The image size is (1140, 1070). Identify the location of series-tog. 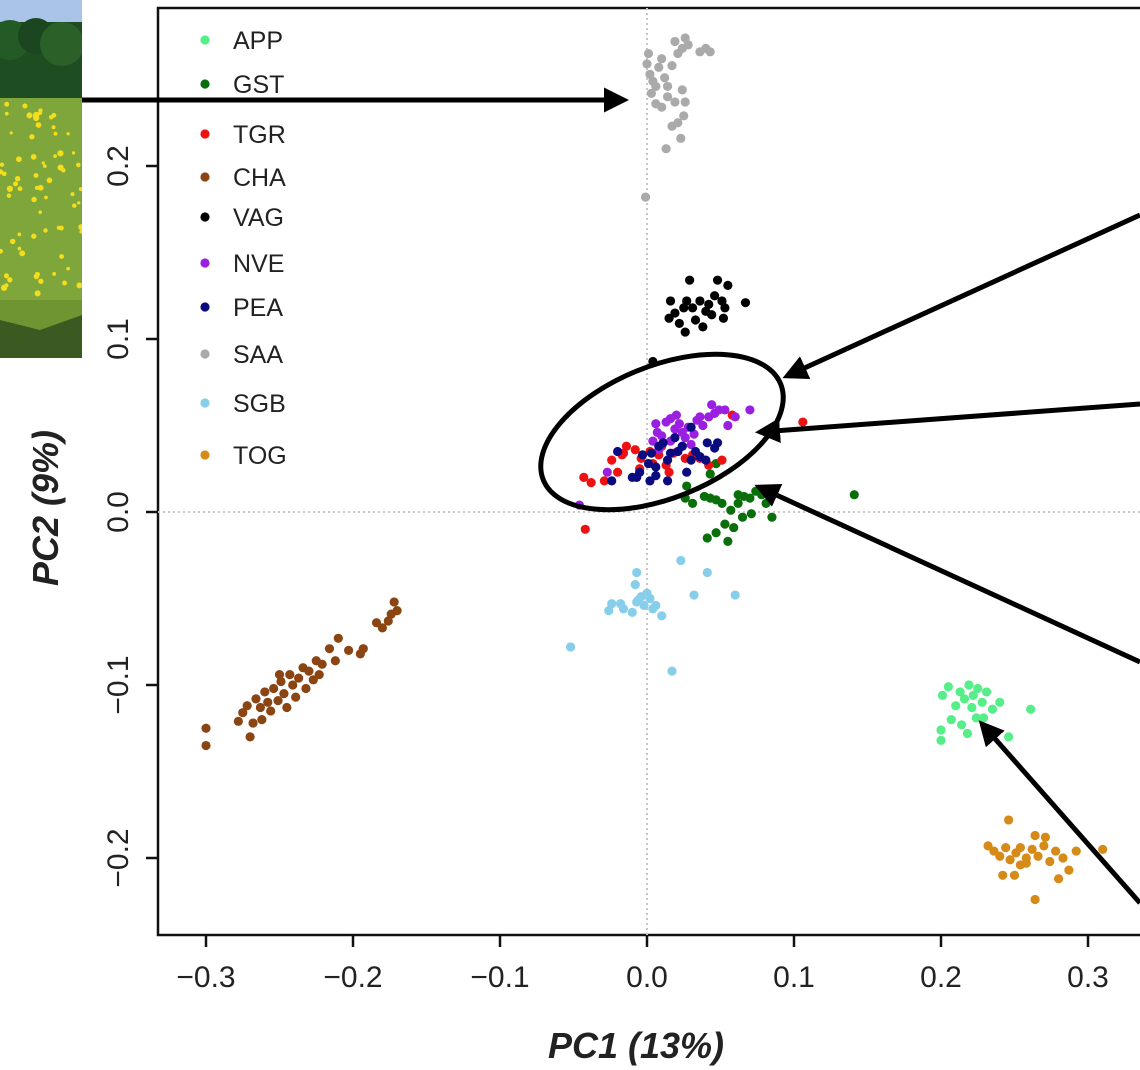
(1045, 860).